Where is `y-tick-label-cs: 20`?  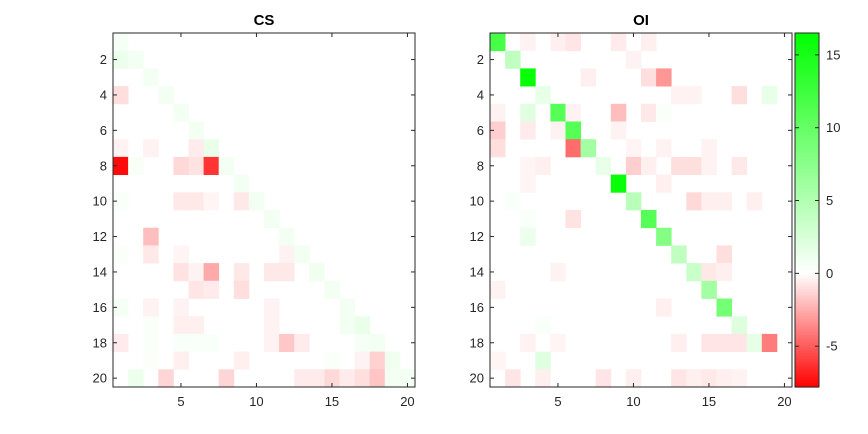 y-tick-label-cs: 20 is located at coordinates (100, 378).